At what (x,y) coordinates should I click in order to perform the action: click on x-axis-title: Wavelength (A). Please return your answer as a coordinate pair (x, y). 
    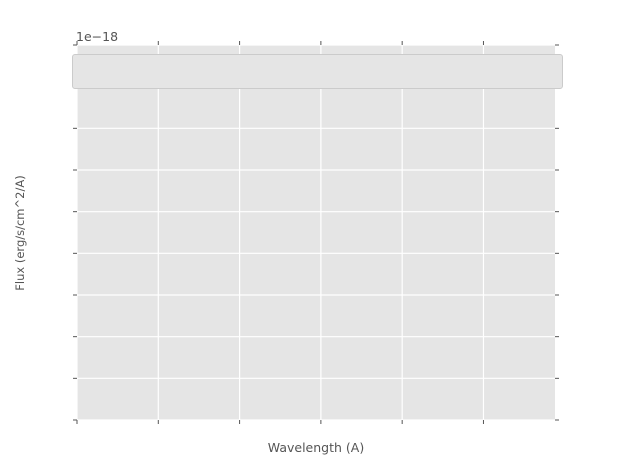
    Looking at the image, I should click on (316, 447).